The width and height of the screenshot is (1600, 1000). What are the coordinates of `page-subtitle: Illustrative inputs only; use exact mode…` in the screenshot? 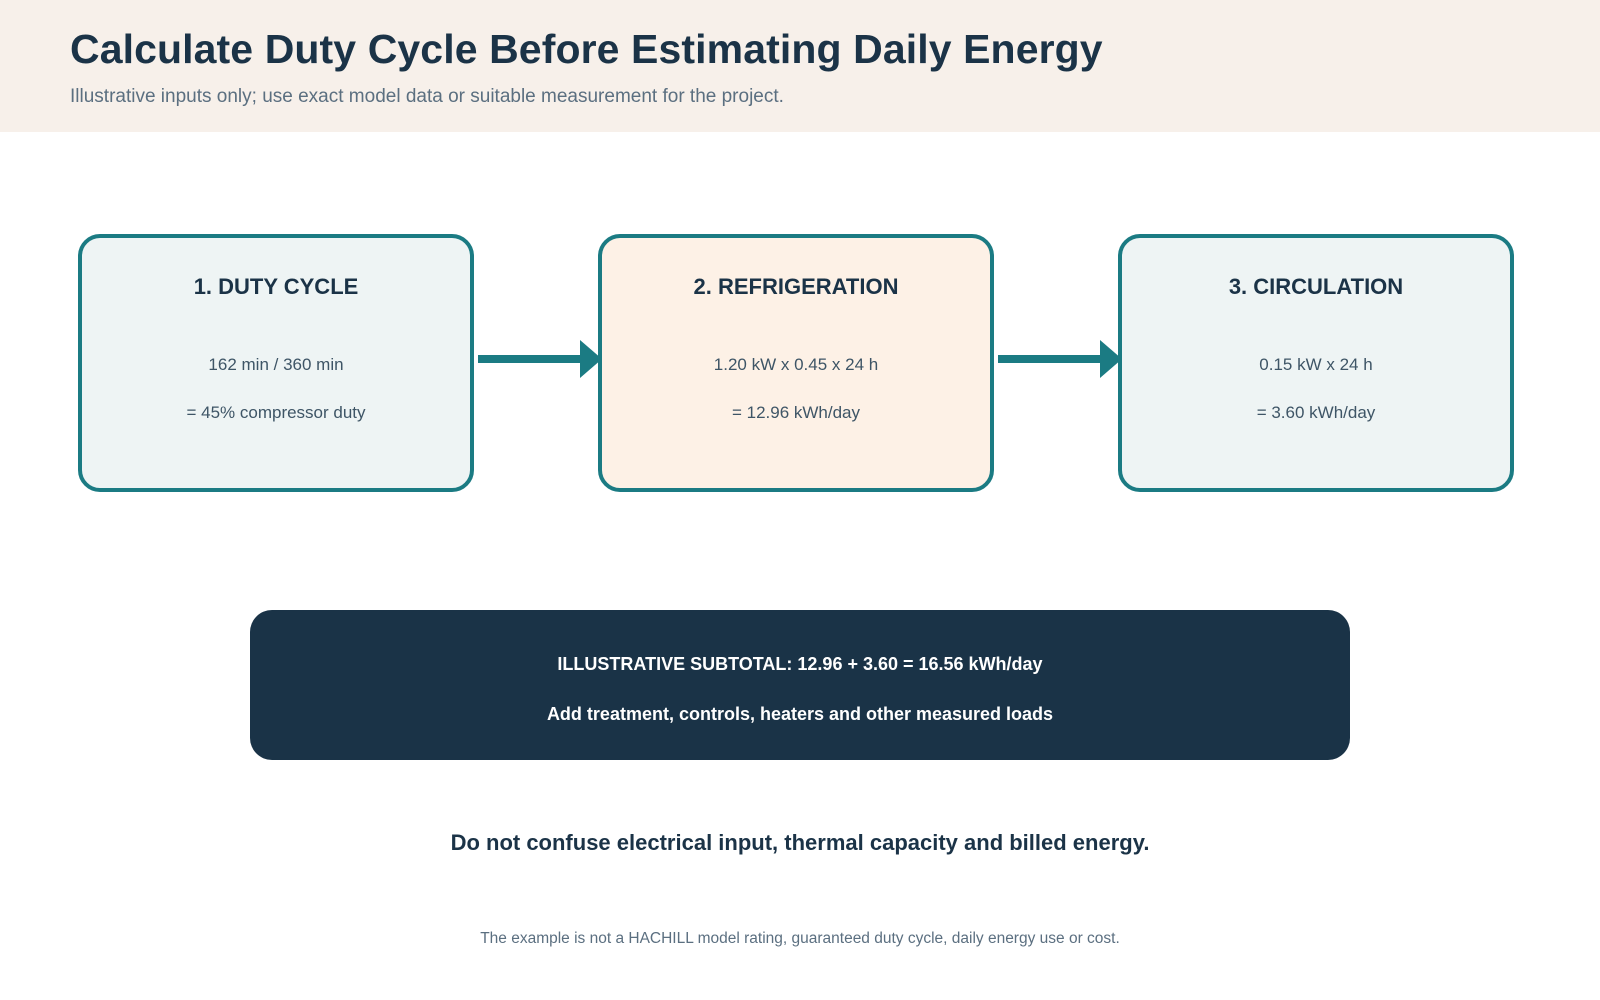 It's located at (427, 96).